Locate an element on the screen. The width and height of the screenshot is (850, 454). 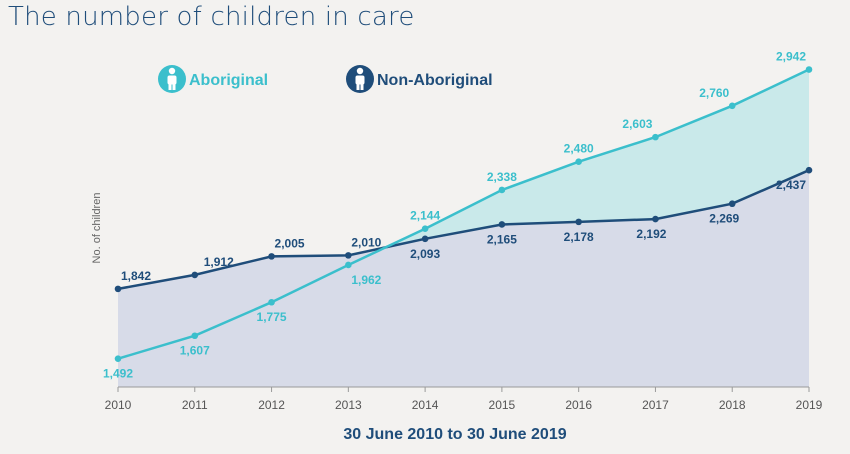
data-label-non-aboriginal: 1,912 is located at coordinates (219, 262).